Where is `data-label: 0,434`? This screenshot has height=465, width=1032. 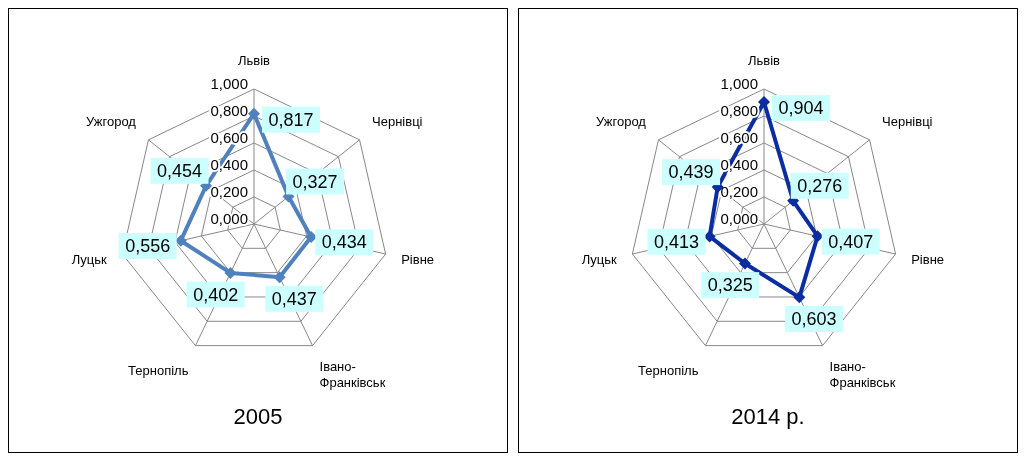 data-label: 0,434 is located at coordinates (344, 242).